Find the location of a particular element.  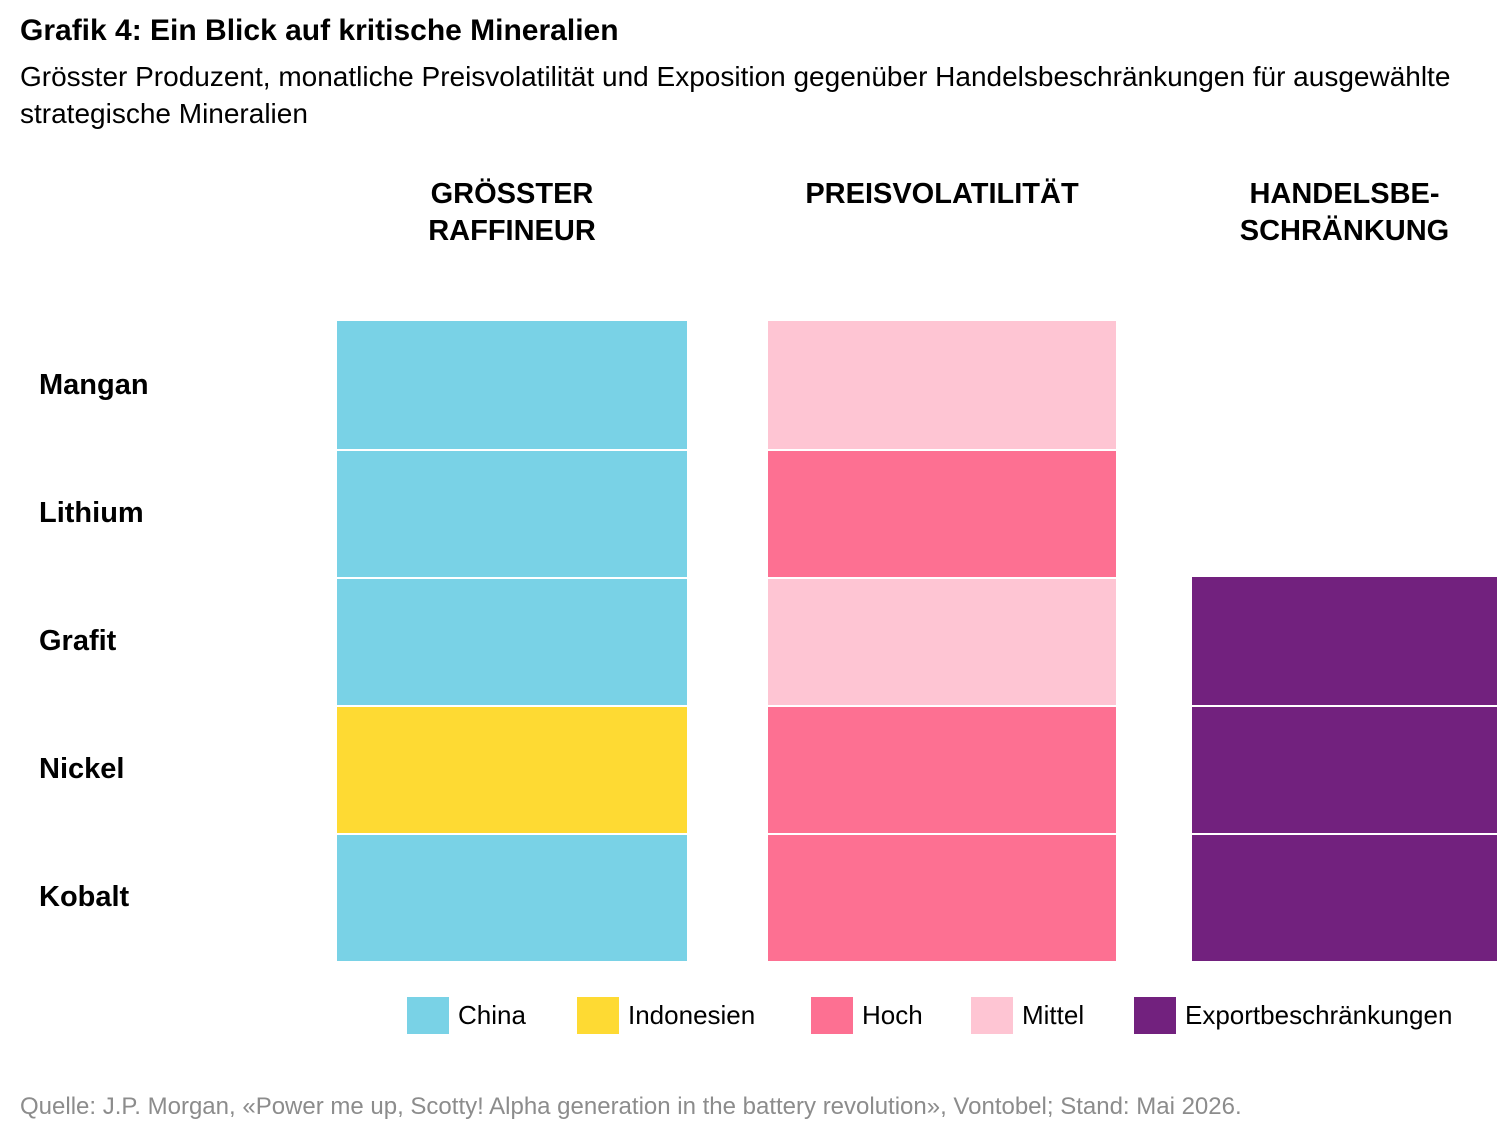

column-header-volatilitaet: PREISVOLATILITÄT is located at coordinates (942, 194).